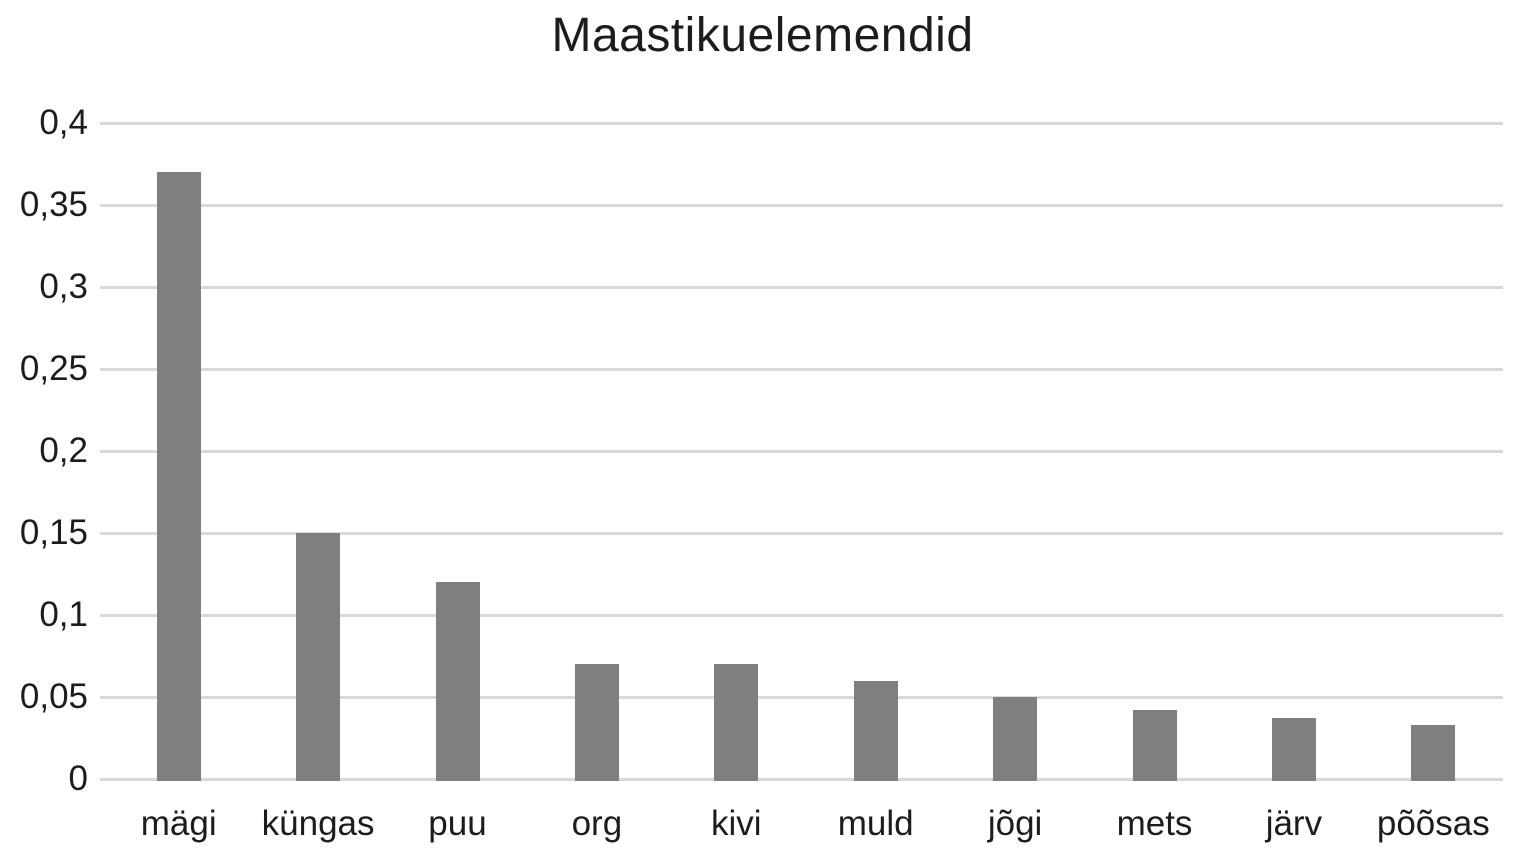 The height and width of the screenshot is (859, 1525). What do you see at coordinates (63, 614) in the screenshot?
I see `y-axis-tick-label: 0,1` at bounding box center [63, 614].